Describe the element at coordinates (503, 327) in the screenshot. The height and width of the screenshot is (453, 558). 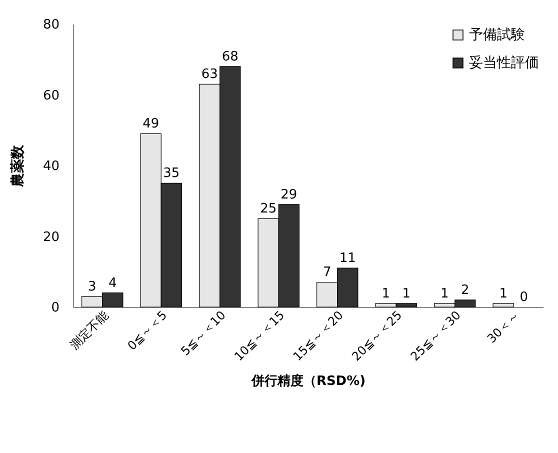
I see `x-tick-label: 30＜～` at that location.